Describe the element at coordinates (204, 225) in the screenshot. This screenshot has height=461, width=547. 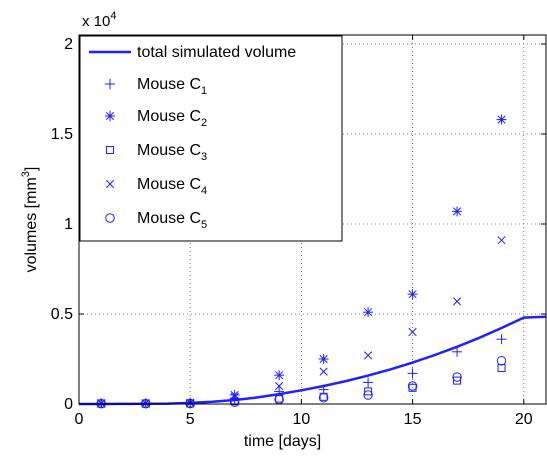
I see `legend-label-subscript: 5` at that location.